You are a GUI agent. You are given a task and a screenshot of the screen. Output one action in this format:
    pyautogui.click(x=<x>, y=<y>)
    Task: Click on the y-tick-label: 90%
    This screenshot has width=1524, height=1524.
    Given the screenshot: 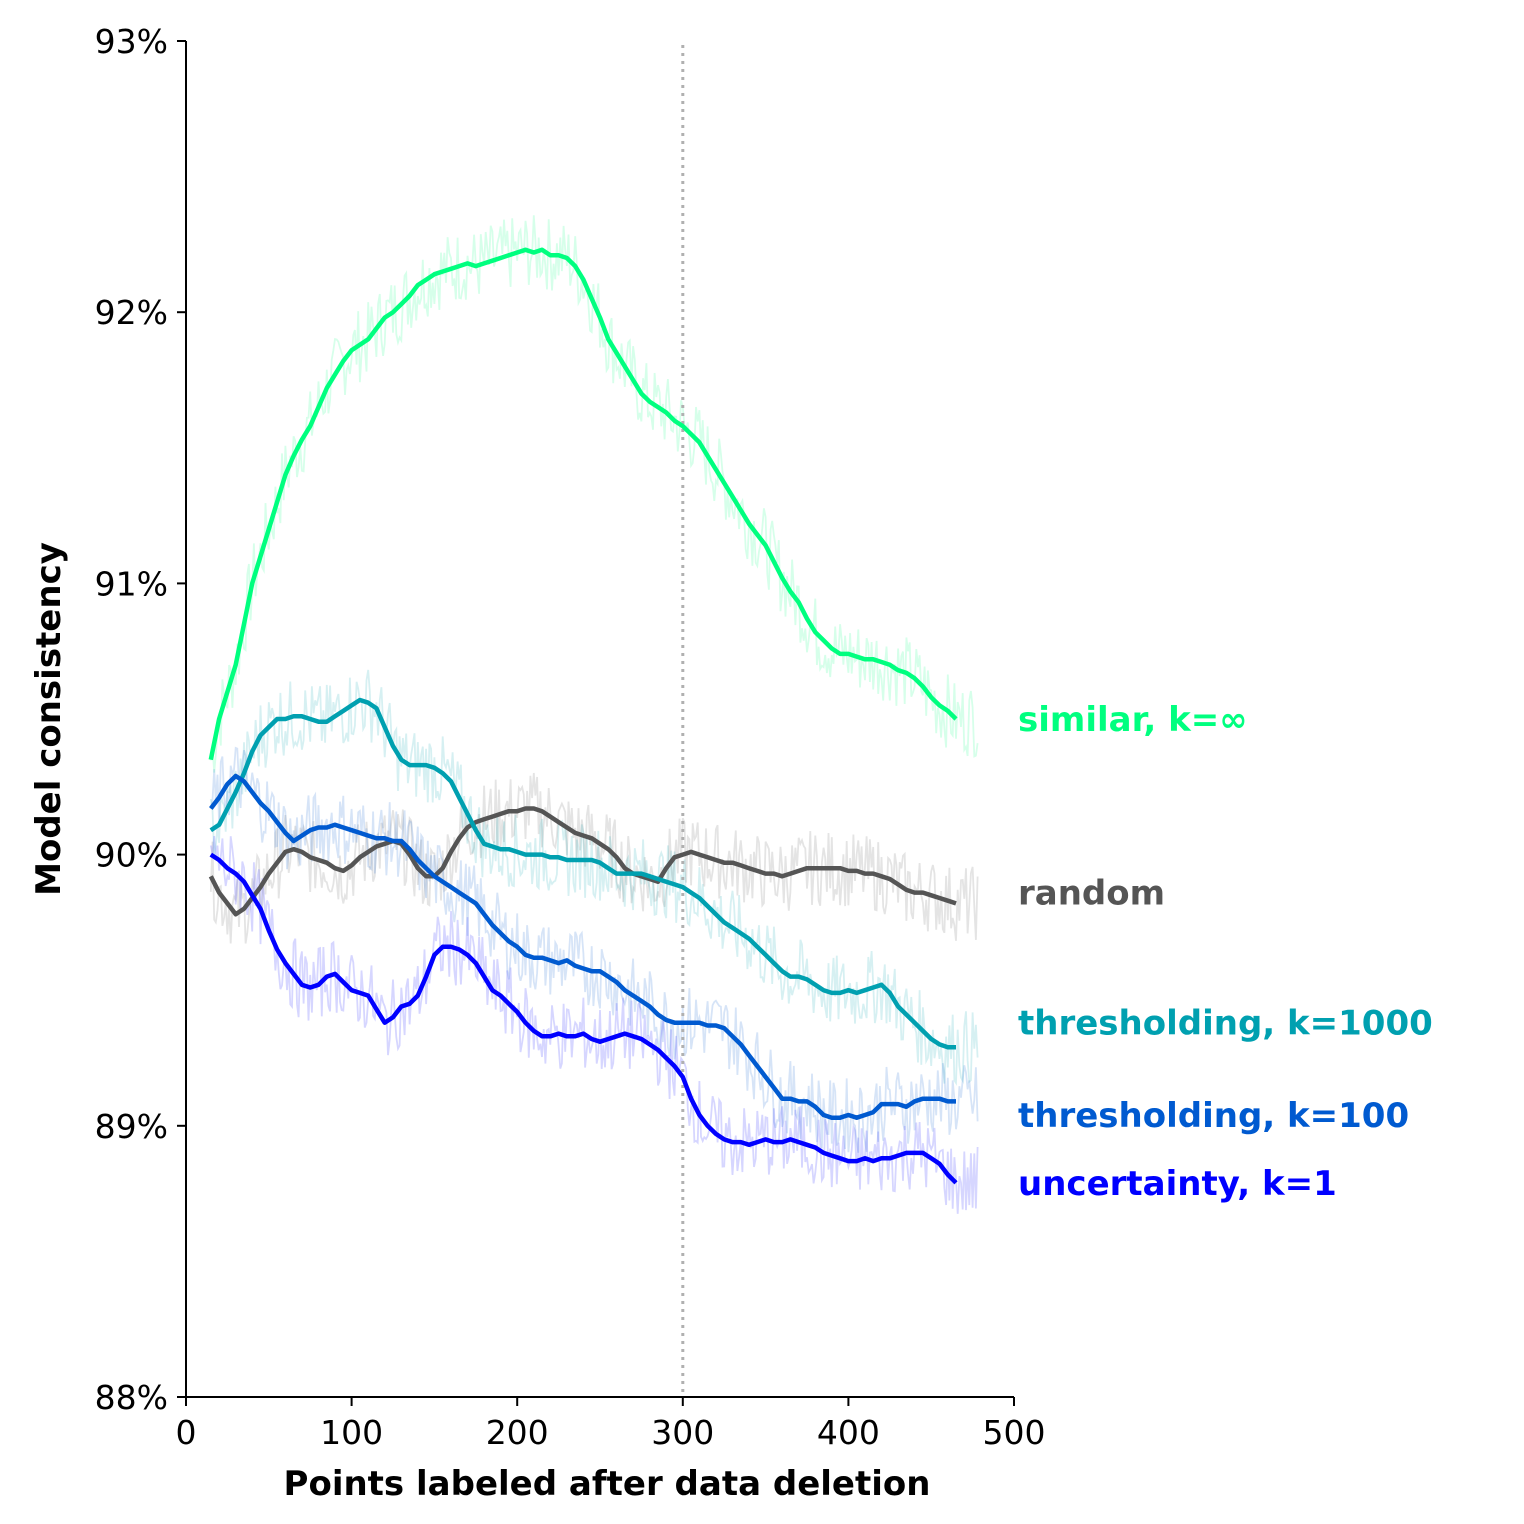 What is the action you would take?
    pyautogui.click(x=131, y=855)
    